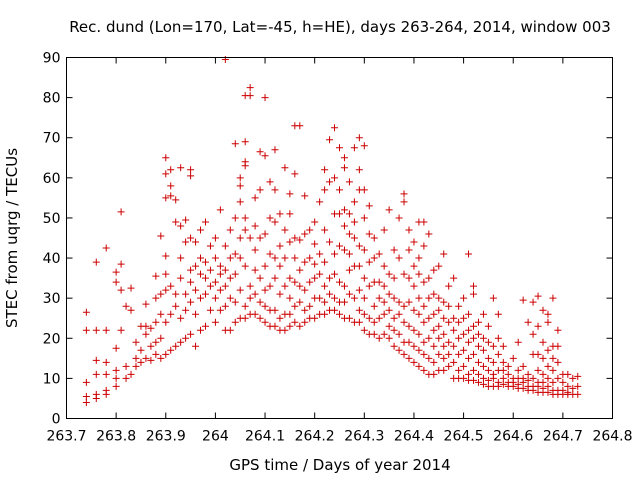 This screenshot has height=480, width=640. What do you see at coordinates (66, 437) in the screenshot?
I see `x-tick-label: 263.7` at bounding box center [66, 437].